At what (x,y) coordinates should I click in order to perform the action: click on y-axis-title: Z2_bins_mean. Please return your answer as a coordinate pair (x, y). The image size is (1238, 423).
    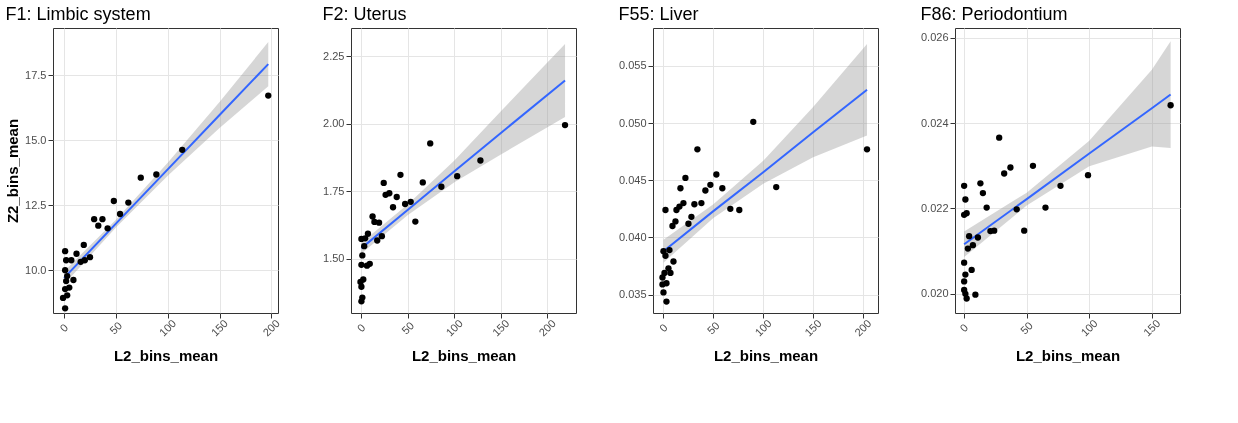
    Looking at the image, I should click on (13, 171).